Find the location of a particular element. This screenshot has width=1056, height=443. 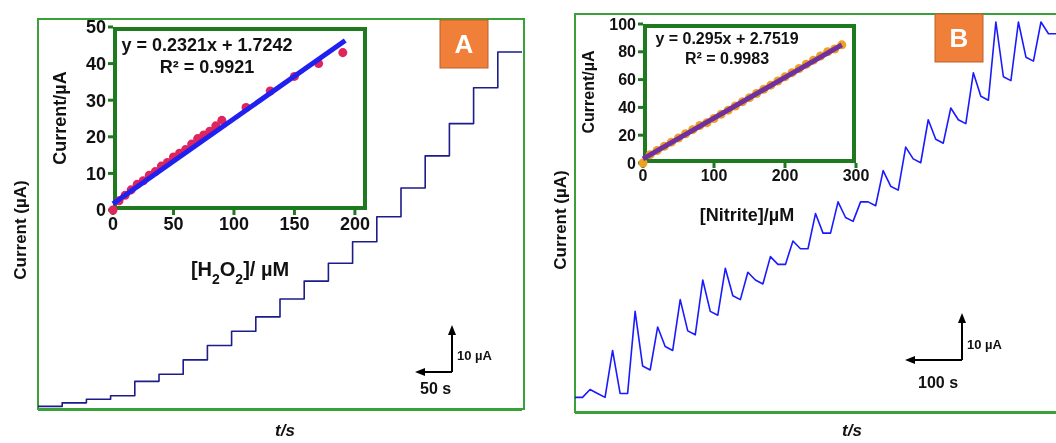

chart-title: A is located at coordinates (464, 44).